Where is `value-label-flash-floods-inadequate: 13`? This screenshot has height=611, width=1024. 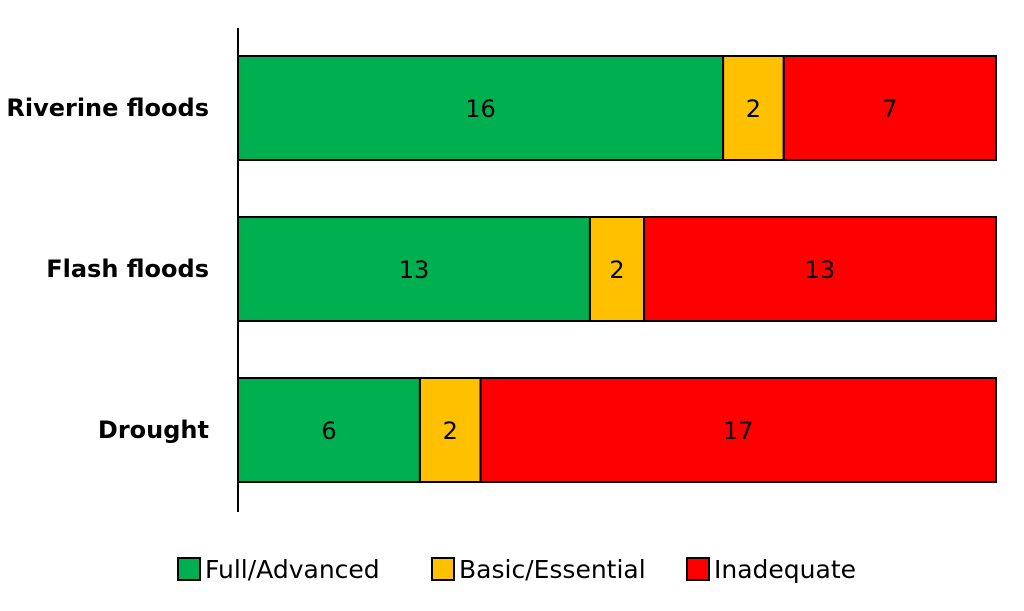
value-label-flash-floods-inadequate: 13 is located at coordinates (820, 270).